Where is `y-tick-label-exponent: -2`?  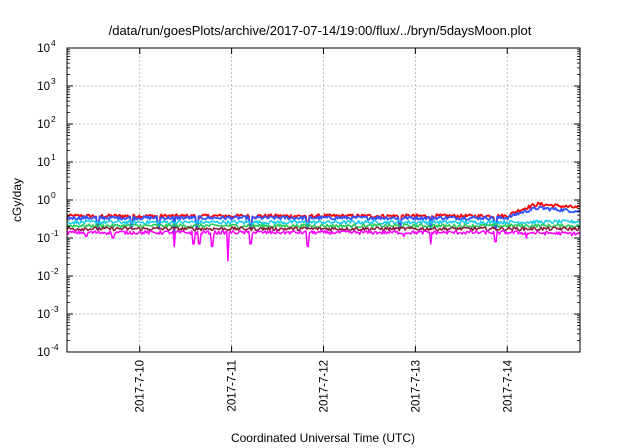
y-tick-label-exponent: -2 is located at coordinates (55, 271).